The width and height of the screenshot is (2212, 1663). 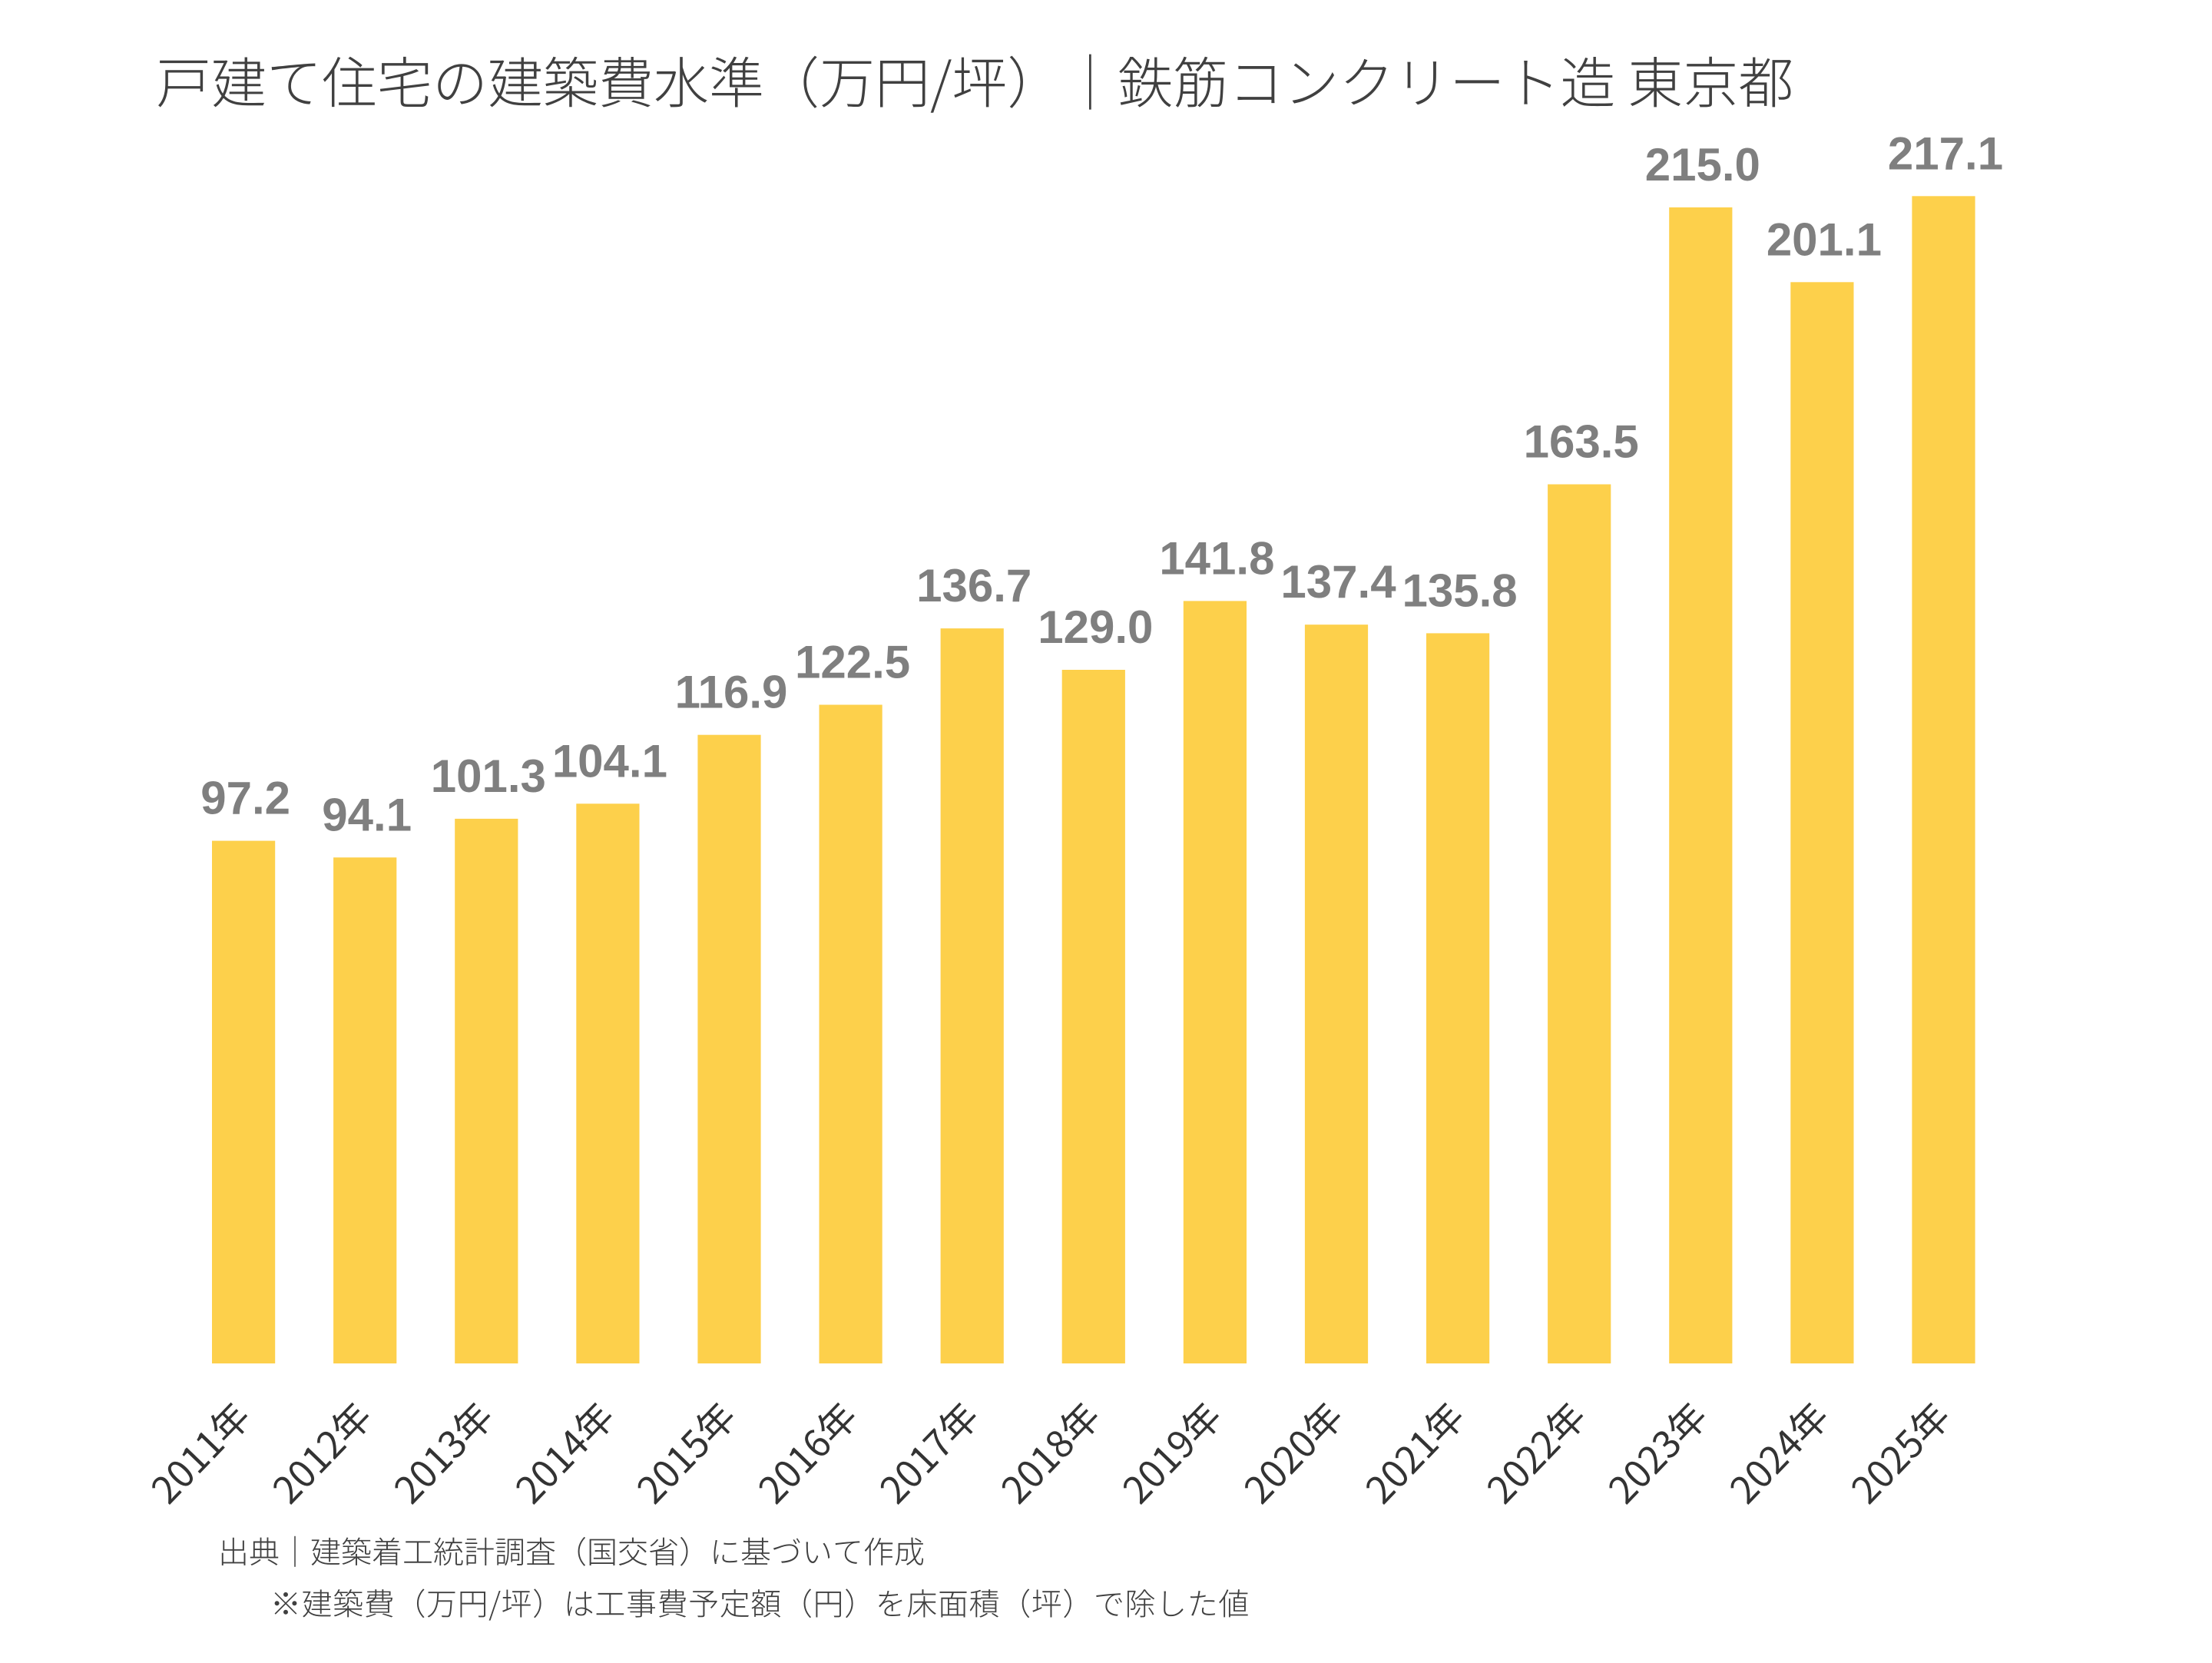 What do you see at coordinates (1338, 582) in the screenshot?
I see `svg-text: 137.4` at bounding box center [1338, 582].